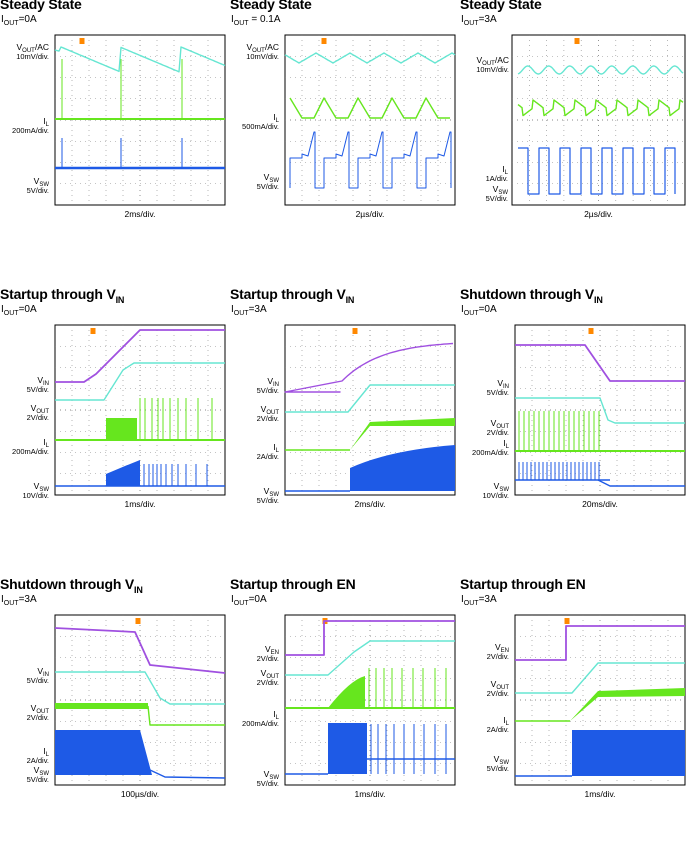 Image resolution: width=691 pixels, height=846 pixels. What do you see at coordinates (71, 585) in the screenshot?
I see `chart-title: Shutdown through VIN` at bounding box center [71, 585].